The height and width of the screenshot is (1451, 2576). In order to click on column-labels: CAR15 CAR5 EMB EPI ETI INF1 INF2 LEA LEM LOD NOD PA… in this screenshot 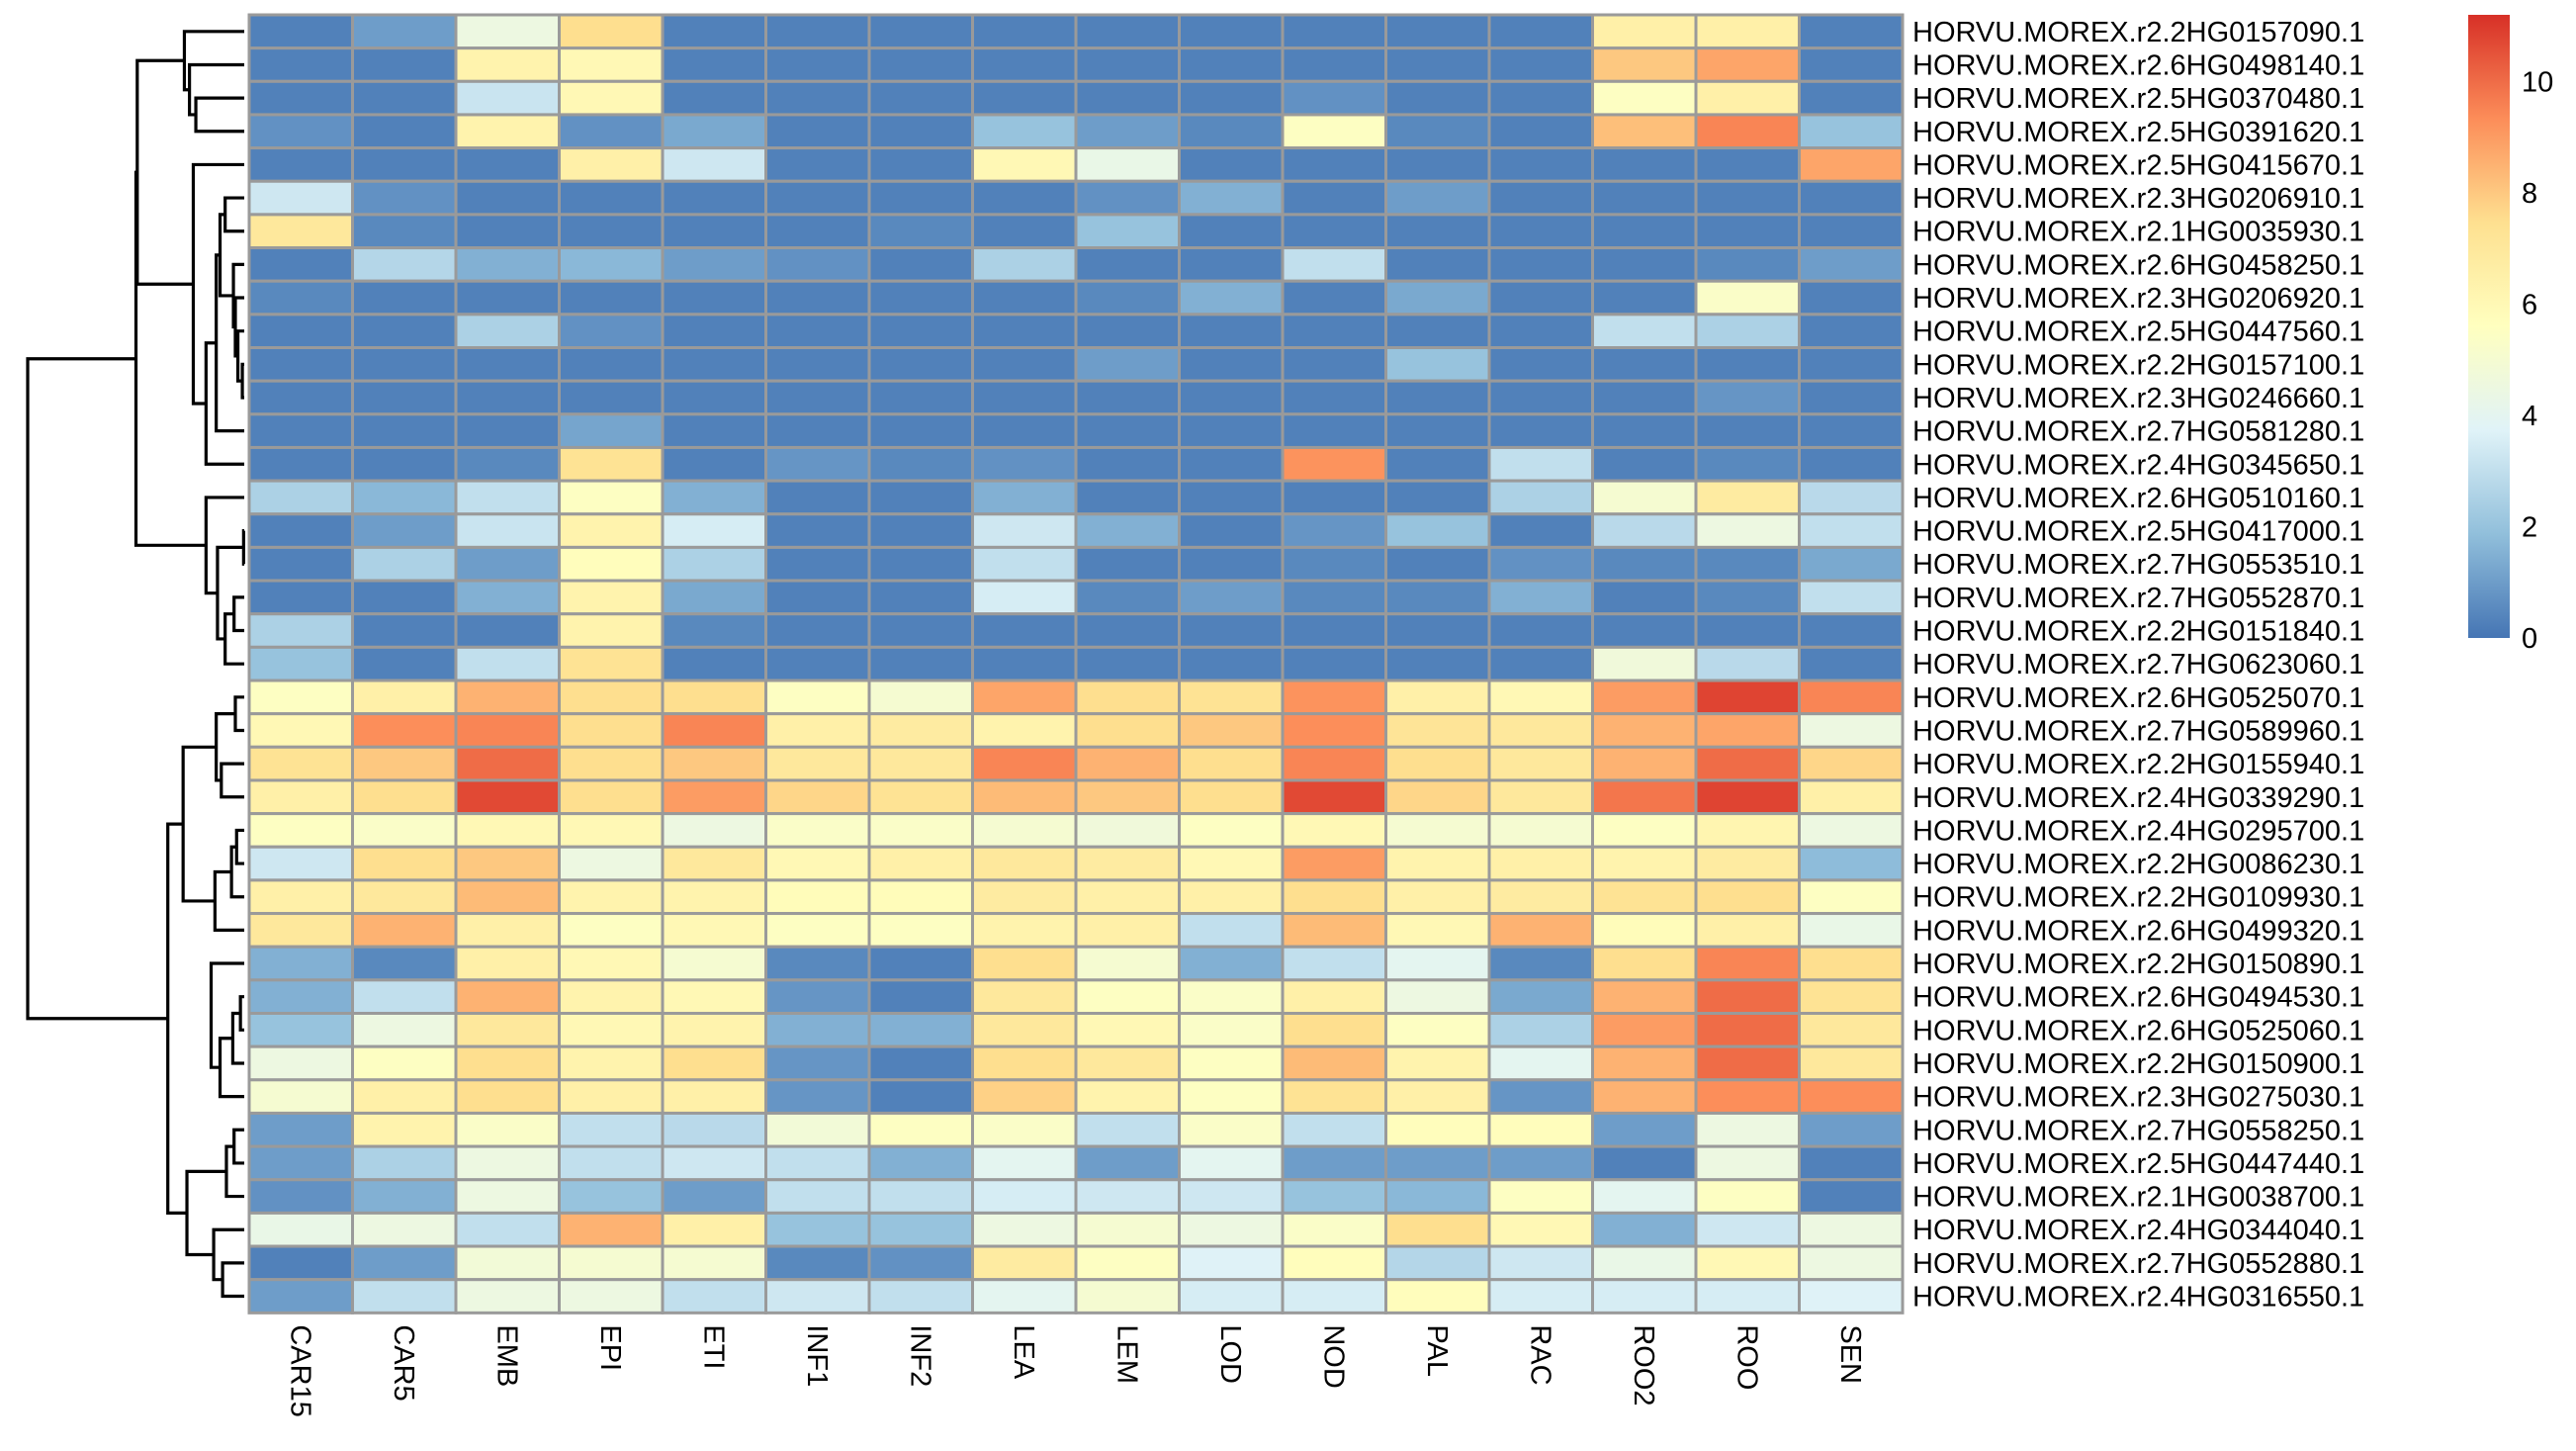, I will do `click(1075, 1370)`.